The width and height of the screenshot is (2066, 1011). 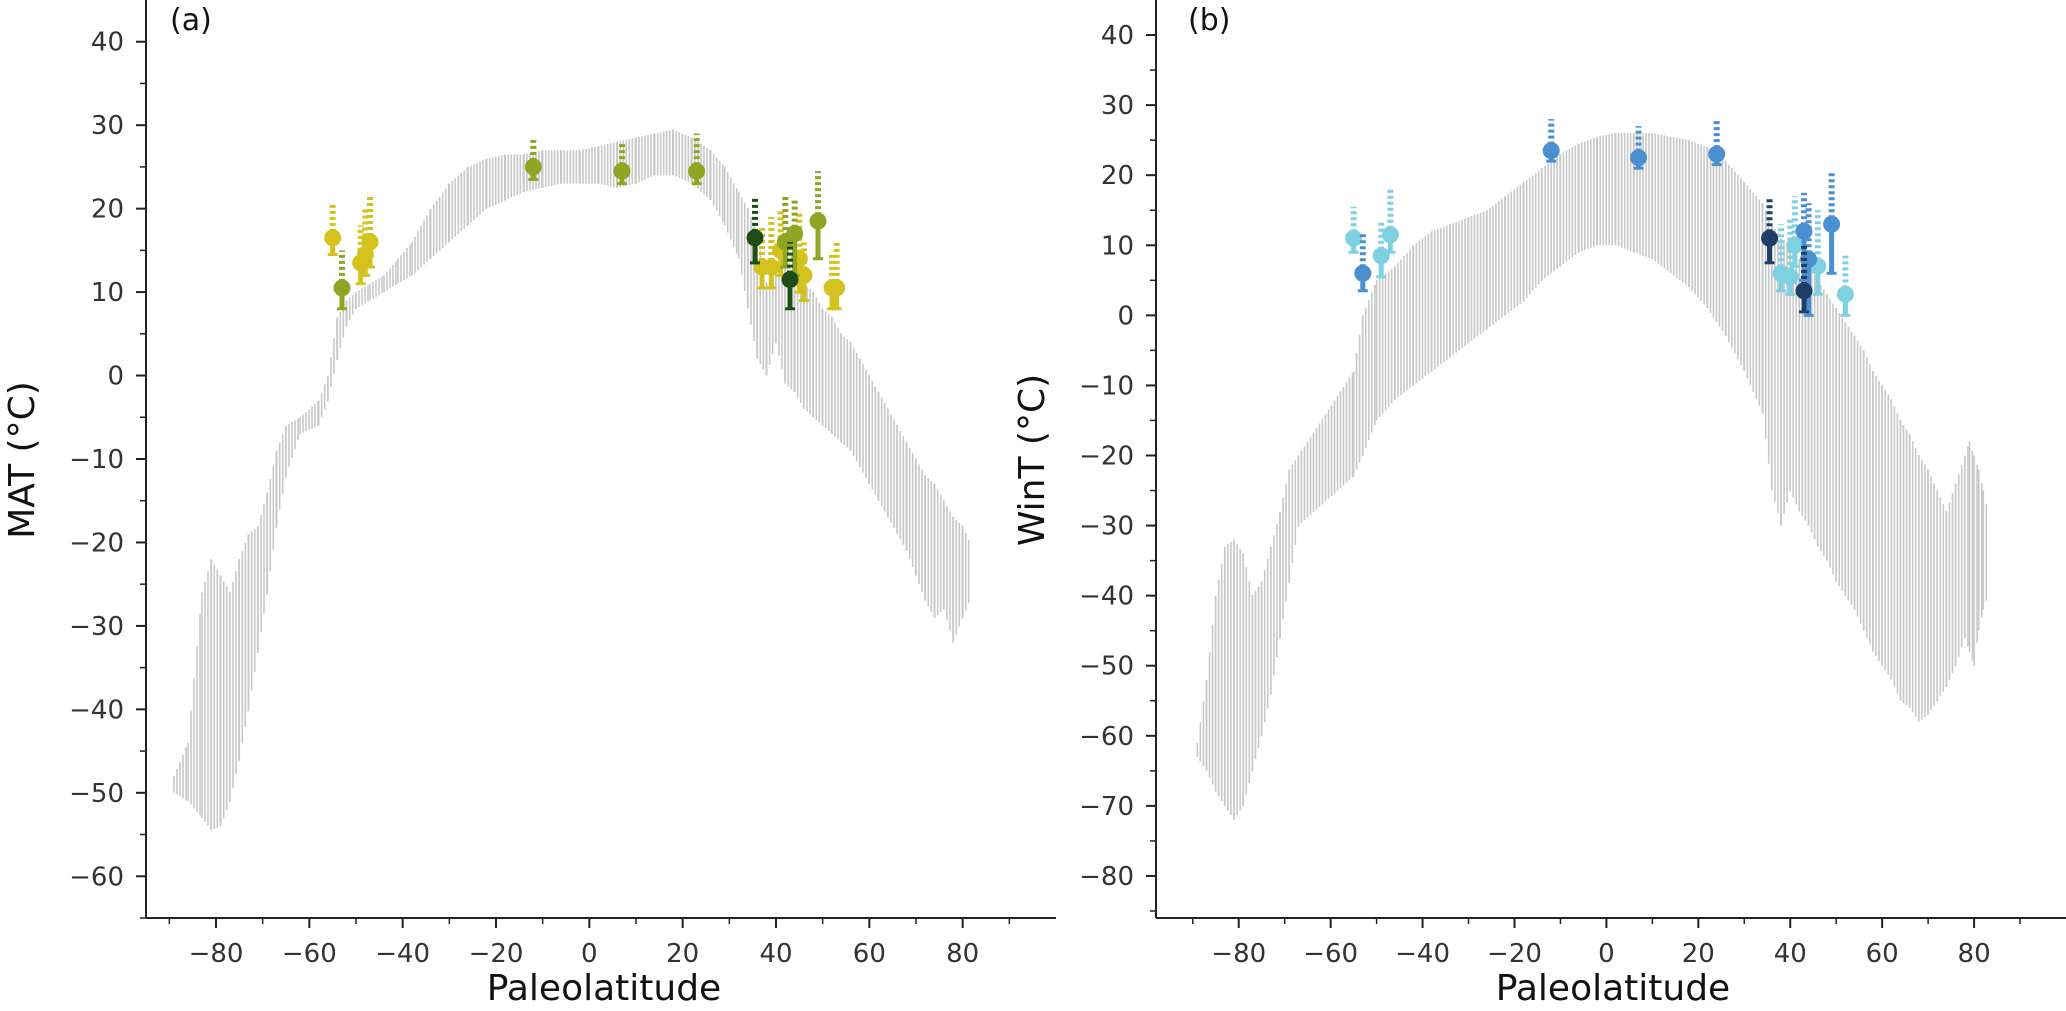 What do you see at coordinates (604, 988) in the screenshot?
I see `x-axis-title-a: Paleolatitude` at bounding box center [604, 988].